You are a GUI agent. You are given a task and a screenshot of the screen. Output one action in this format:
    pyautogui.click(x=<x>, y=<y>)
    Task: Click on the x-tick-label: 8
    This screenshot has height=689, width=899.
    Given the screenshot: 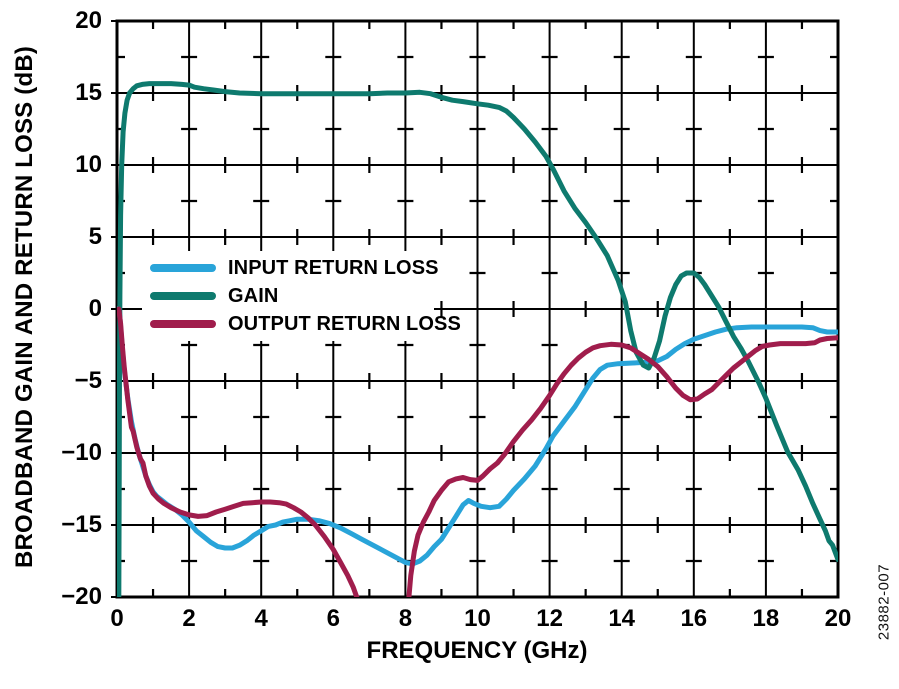 What is the action you would take?
    pyautogui.click(x=405, y=618)
    